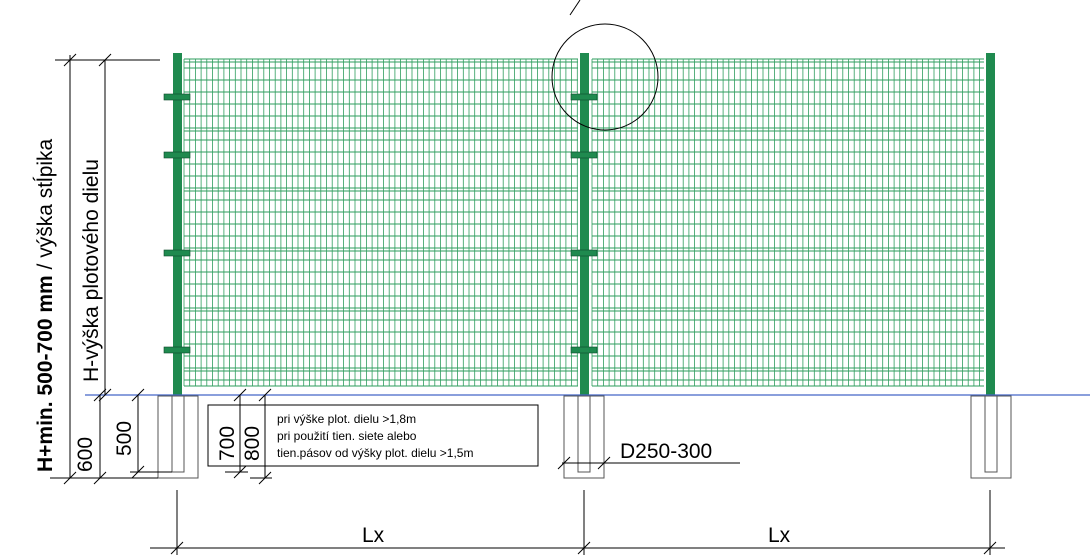 This screenshot has width=1090, height=559. I want to click on detail-leader, so click(575, 8).